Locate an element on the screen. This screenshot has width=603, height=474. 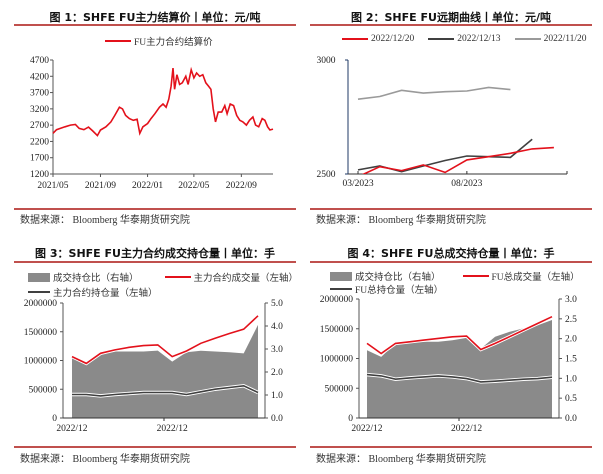
y-tick-label: 2700 is located at coordinates (39, 126).